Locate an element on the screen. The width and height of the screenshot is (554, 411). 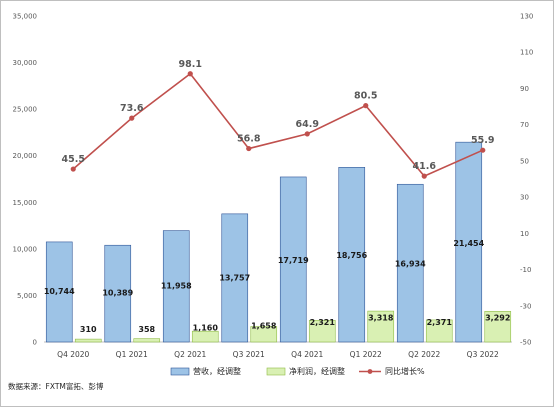
right-axis-tick: 110 is located at coordinates (526, 53).